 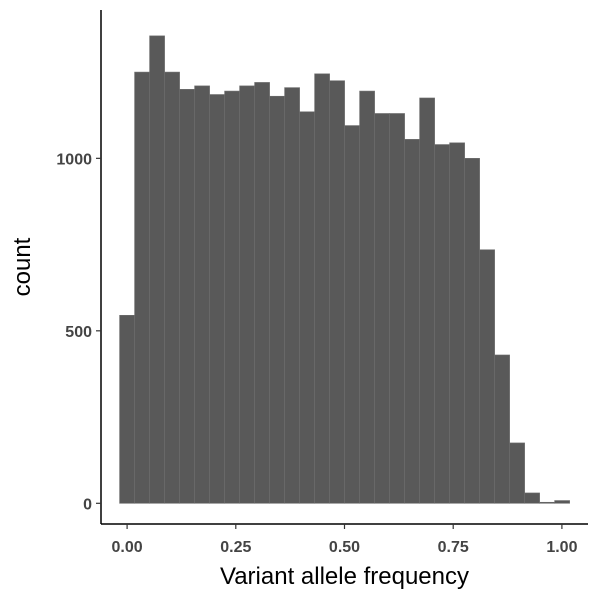 What do you see at coordinates (127, 547) in the screenshot?
I see `x-tick-label: 0.00` at bounding box center [127, 547].